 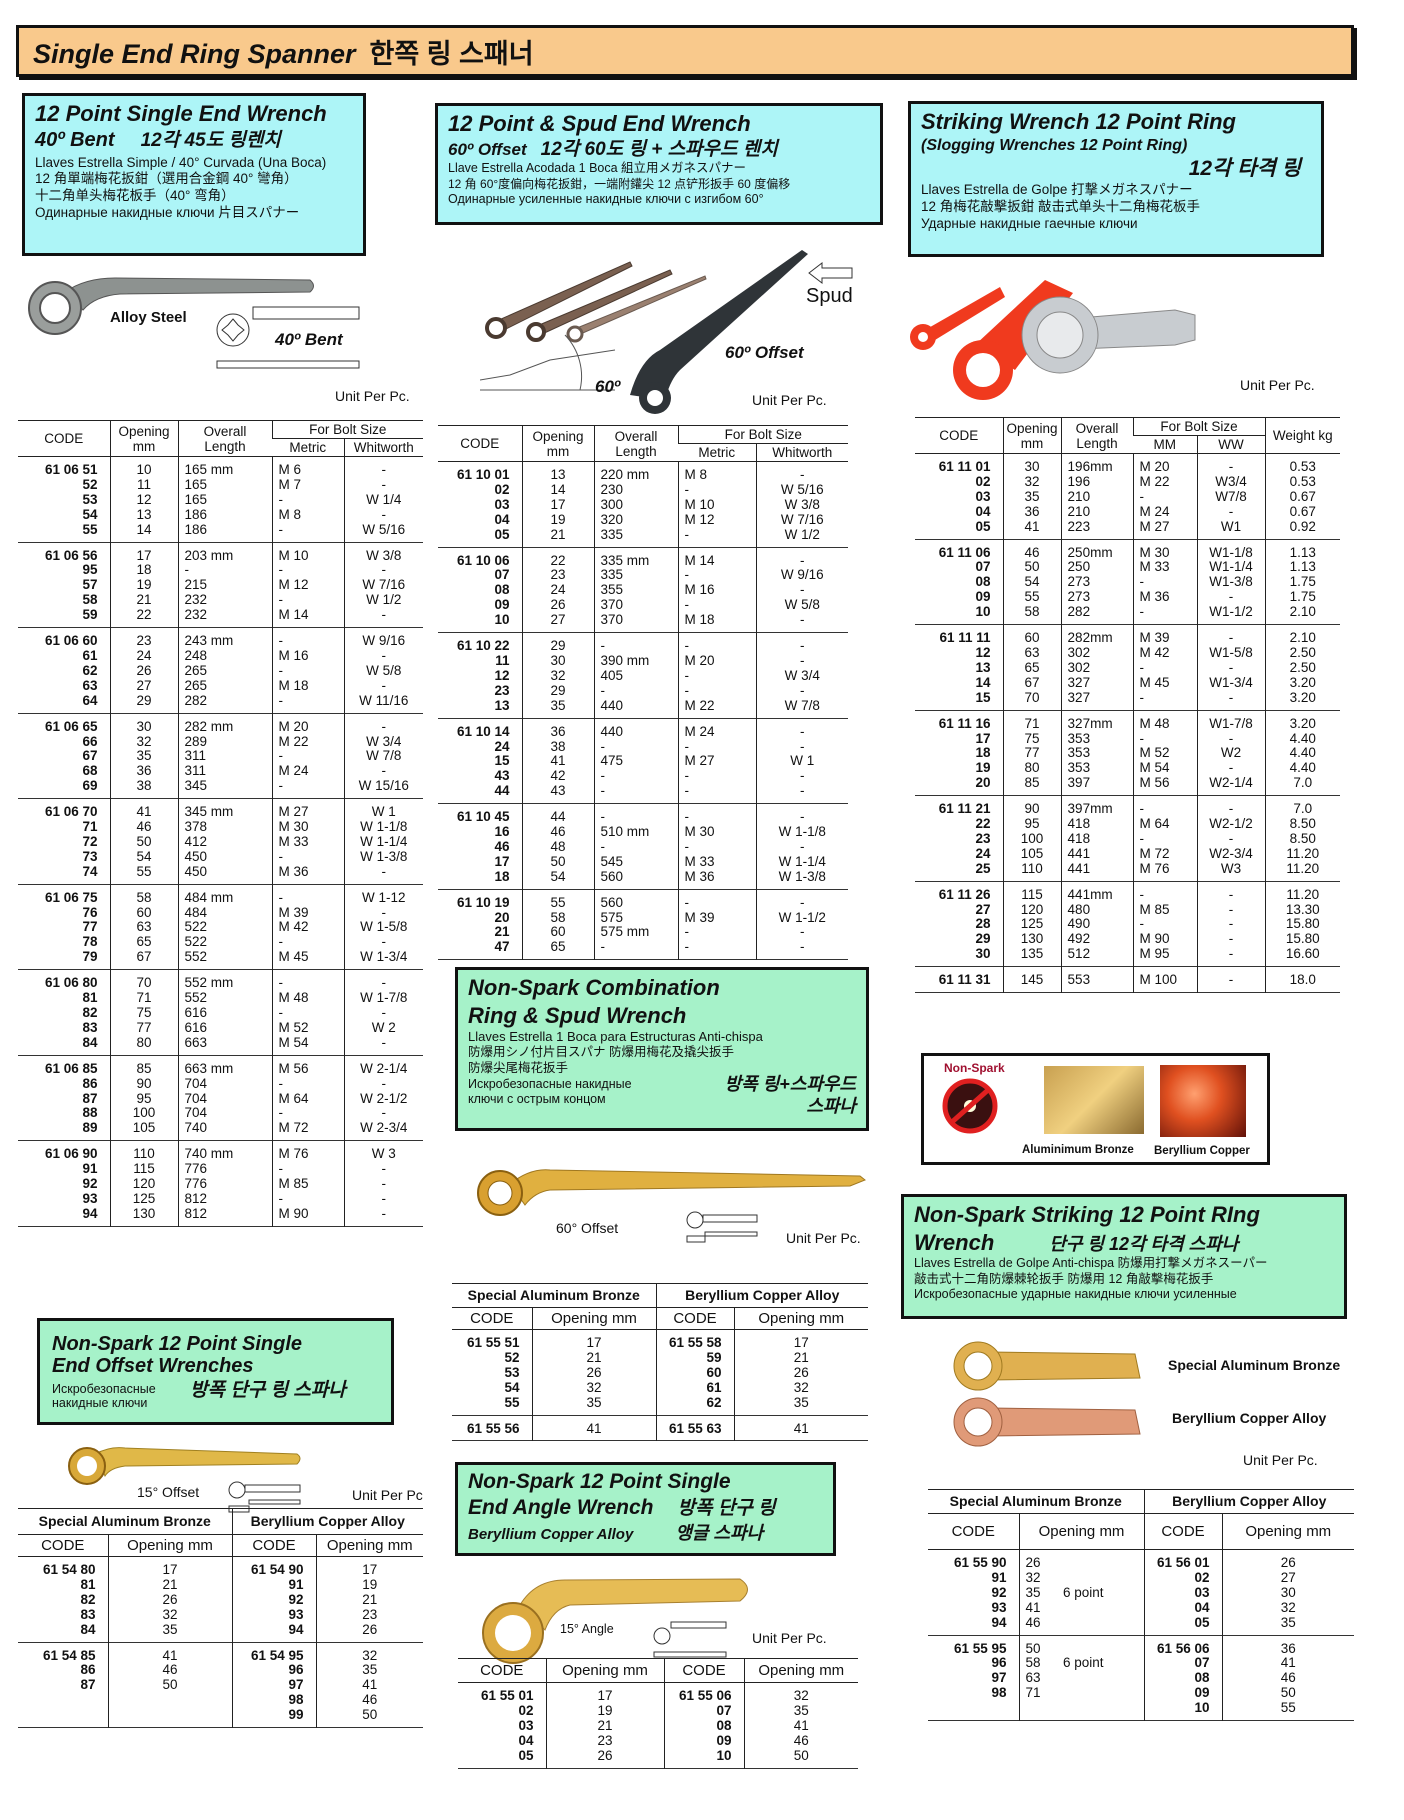 I want to click on table-row: 55 35 62 35, so click(x=660, y=1405).